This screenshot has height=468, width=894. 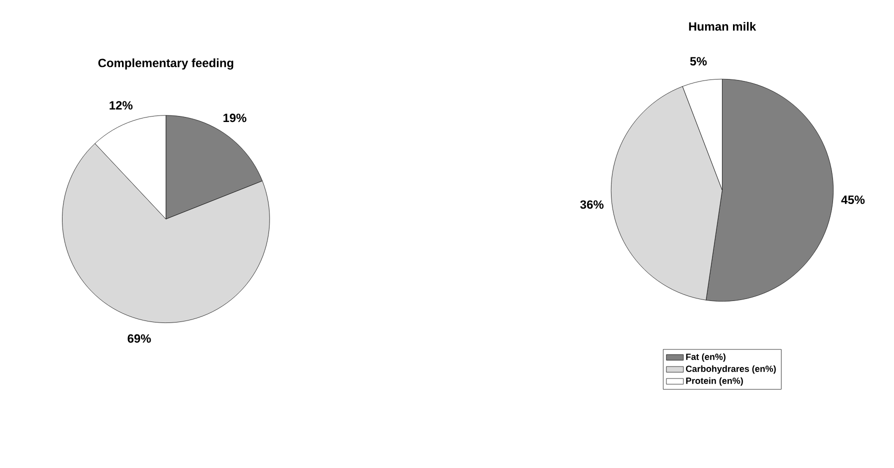 What do you see at coordinates (235, 118) in the screenshot?
I see `data-label: 19%` at bounding box center [235, 118].